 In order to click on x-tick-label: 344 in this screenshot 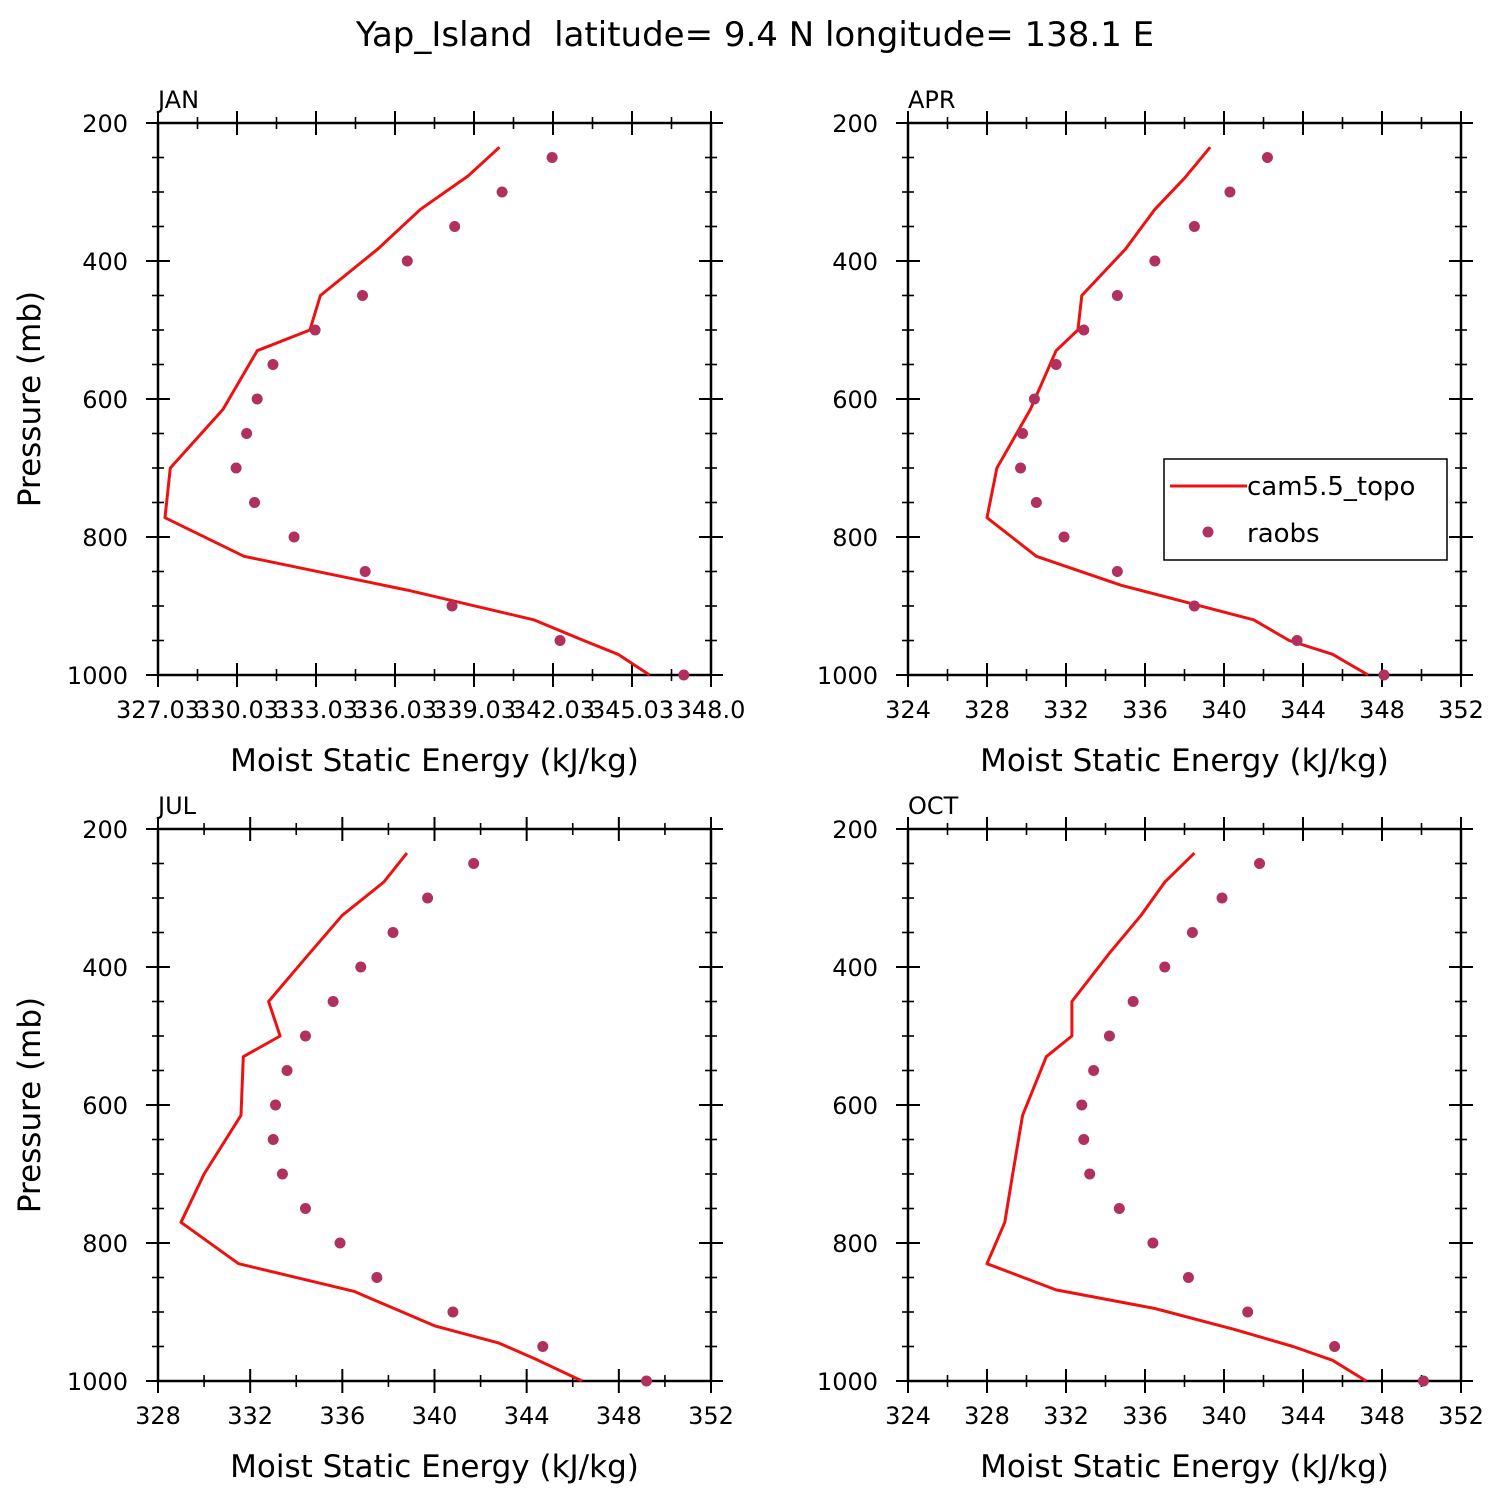, I will do `click(1303, 710)`.